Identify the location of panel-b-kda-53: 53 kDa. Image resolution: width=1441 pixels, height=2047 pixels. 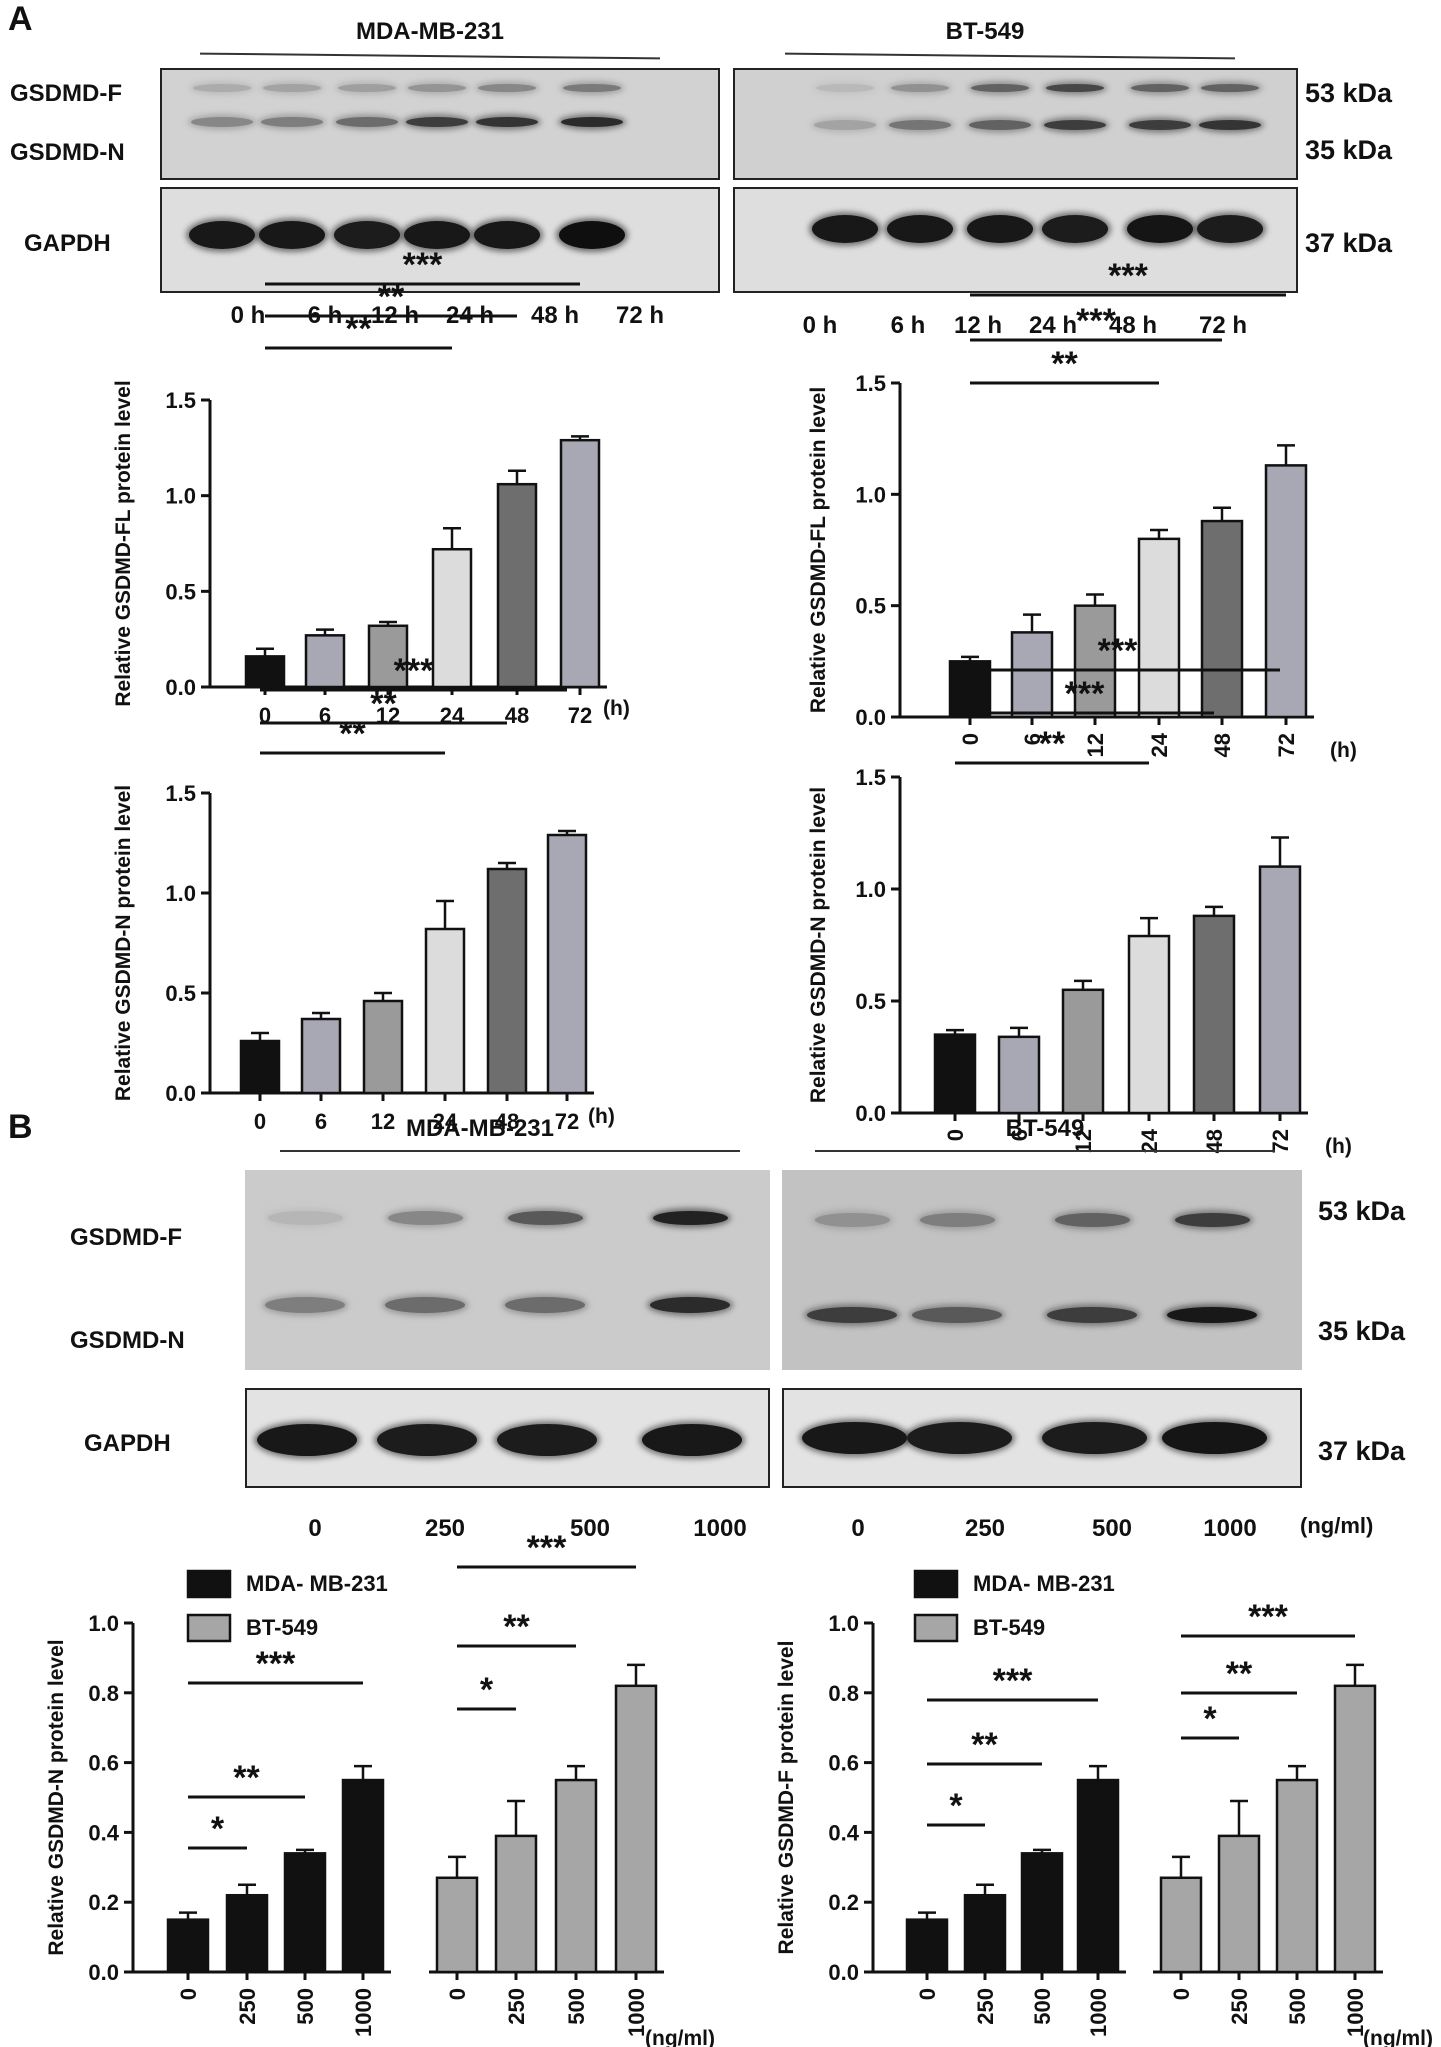
(1362, 1211).